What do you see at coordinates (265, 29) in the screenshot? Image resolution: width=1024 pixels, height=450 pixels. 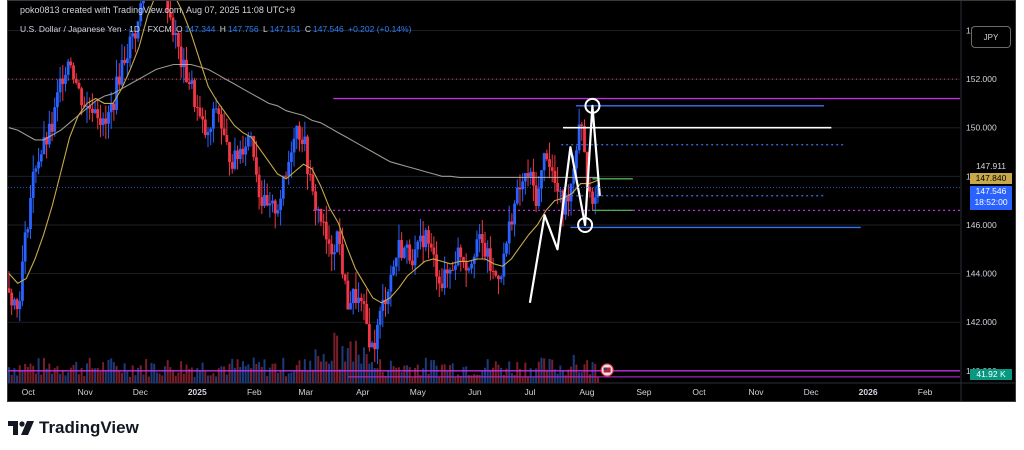 I see `low-label: L` at bounding box center [265, 29].